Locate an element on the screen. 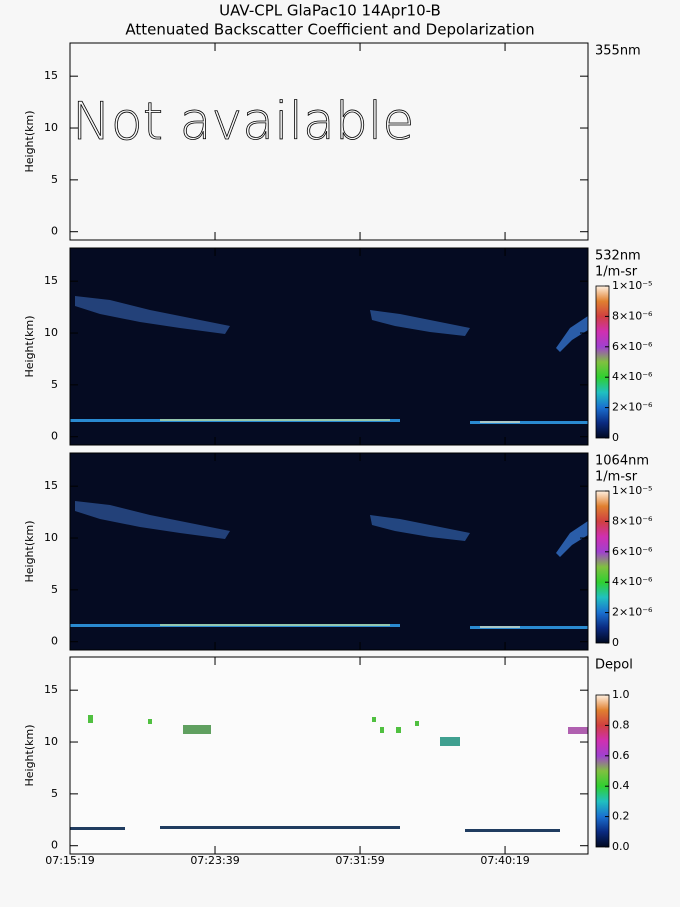 The image size is (680, 907). colorbar-tick-label: 1.0 is located at coordinates (621, 694).